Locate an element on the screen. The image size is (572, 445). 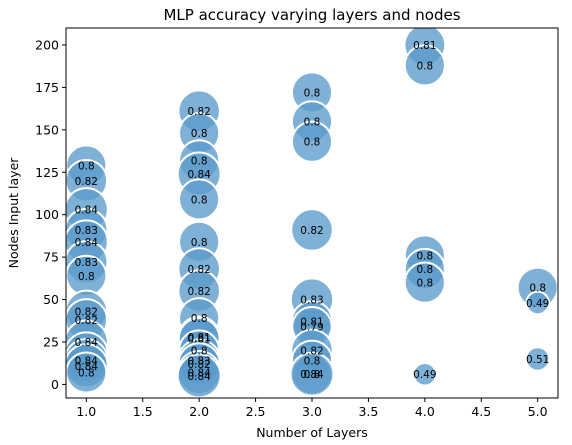
x-tick-label: 5.0 is located at coordinates (538, 411).